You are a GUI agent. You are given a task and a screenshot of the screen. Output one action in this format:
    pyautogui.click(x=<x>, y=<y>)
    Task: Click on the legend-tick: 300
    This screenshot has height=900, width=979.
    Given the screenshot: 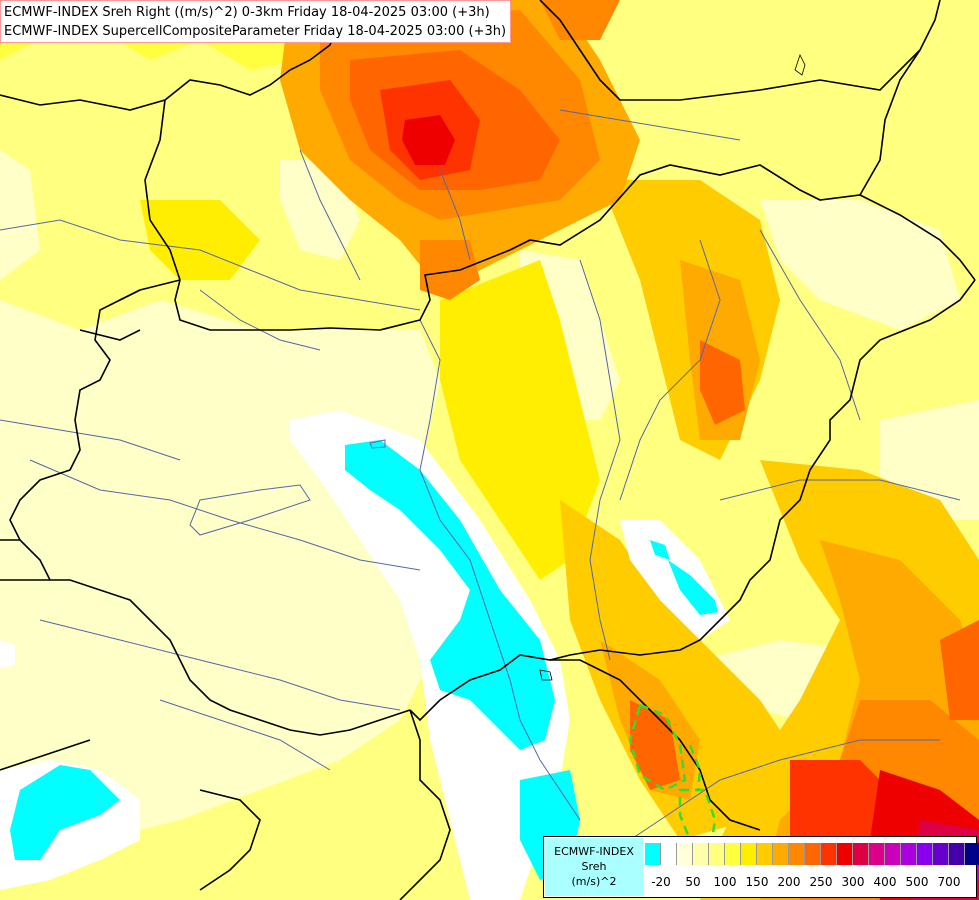 What is the action you would take?
    pyautogui.click(x=853, y=882)
    